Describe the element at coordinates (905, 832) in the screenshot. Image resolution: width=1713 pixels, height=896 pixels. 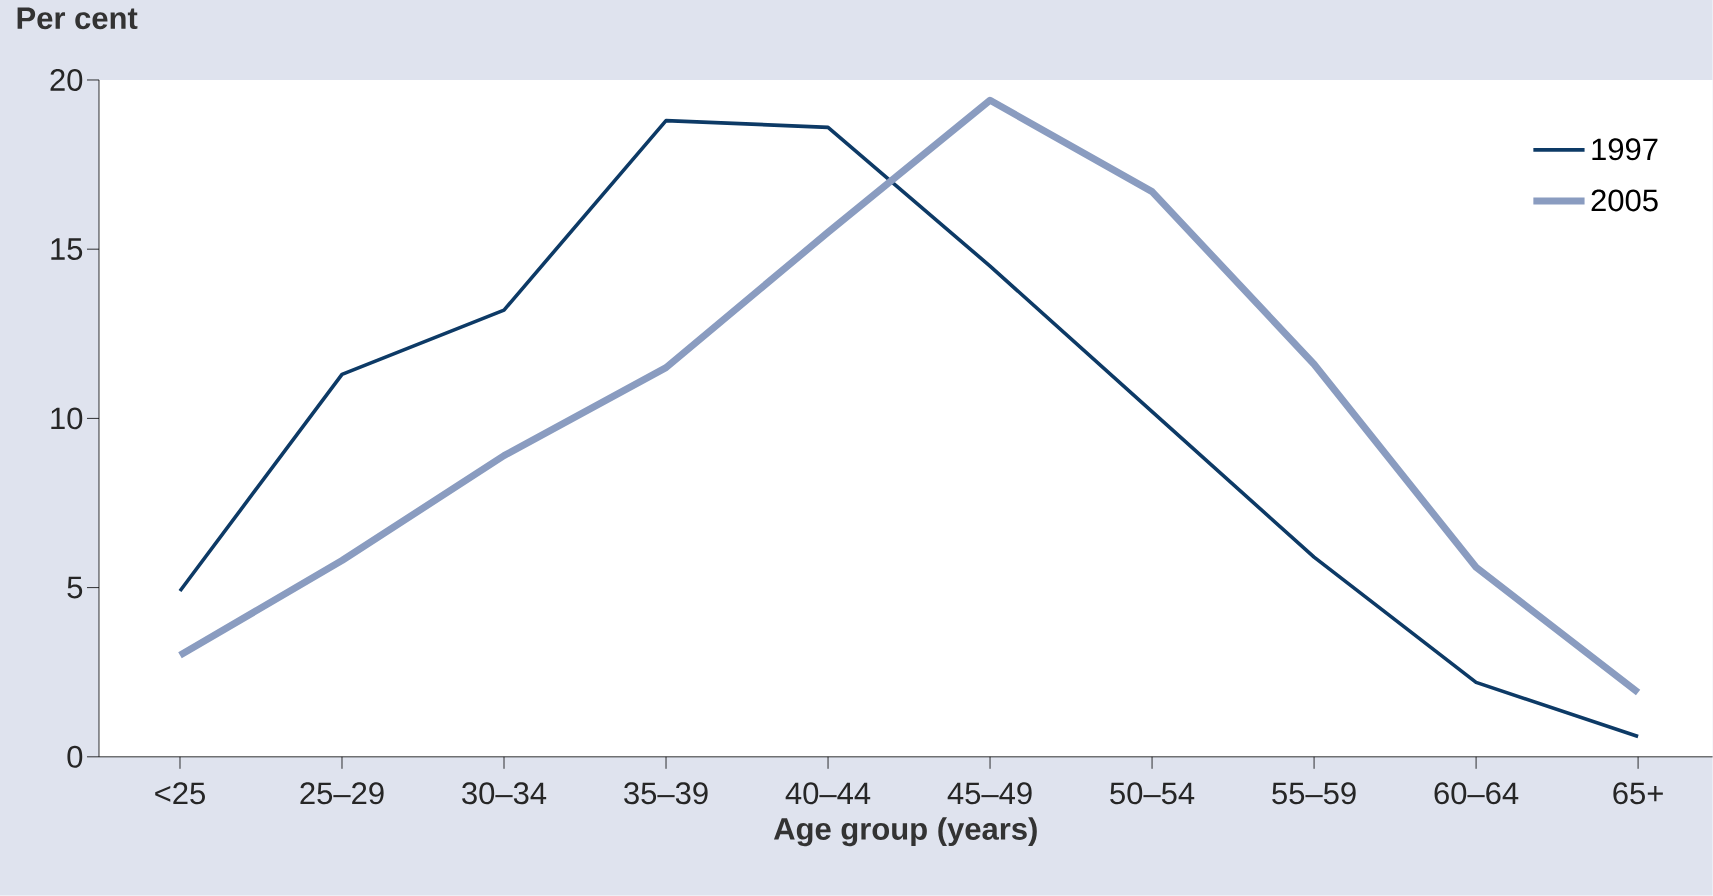
I see `x-axis-title: Age group (years)` at that location.